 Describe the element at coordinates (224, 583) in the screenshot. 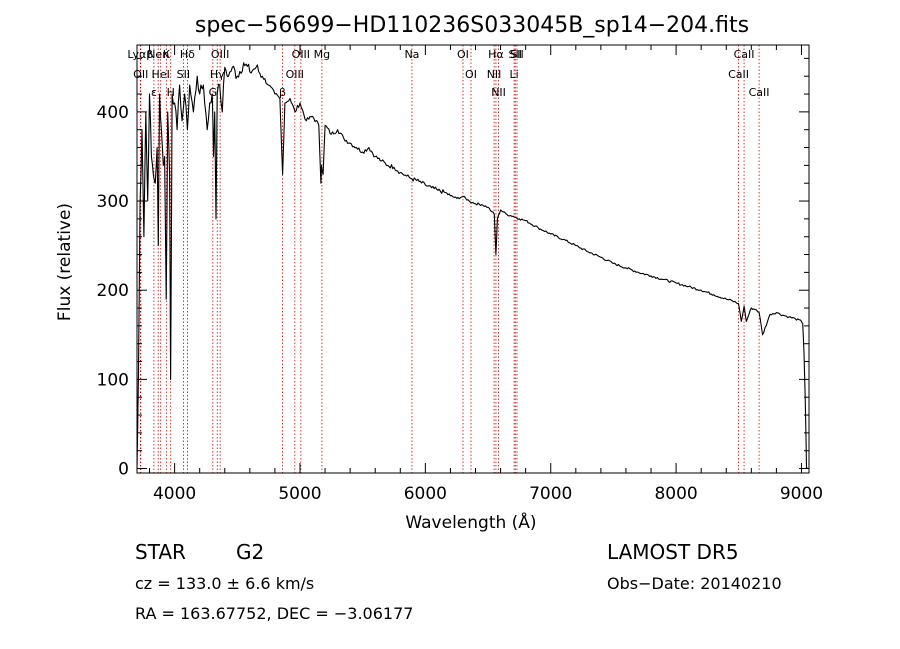

I see `velocity-readout: cz = 133.0 ± 6.6 km/s` at that location.